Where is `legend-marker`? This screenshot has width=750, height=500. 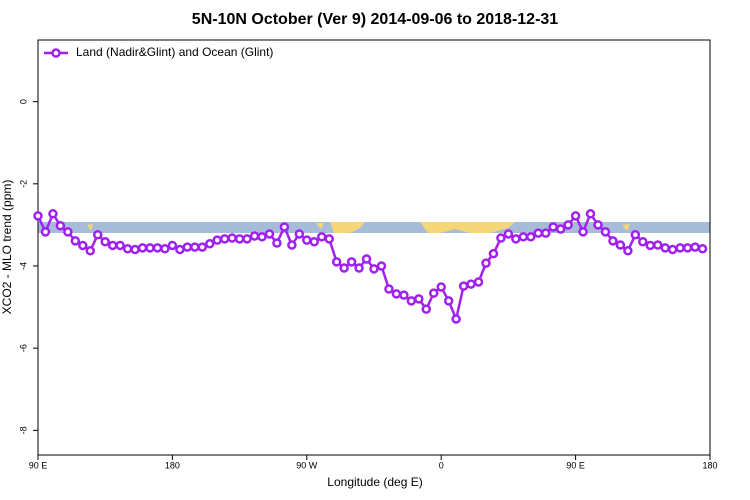 legend-marker is located at coordinates (56, 53).